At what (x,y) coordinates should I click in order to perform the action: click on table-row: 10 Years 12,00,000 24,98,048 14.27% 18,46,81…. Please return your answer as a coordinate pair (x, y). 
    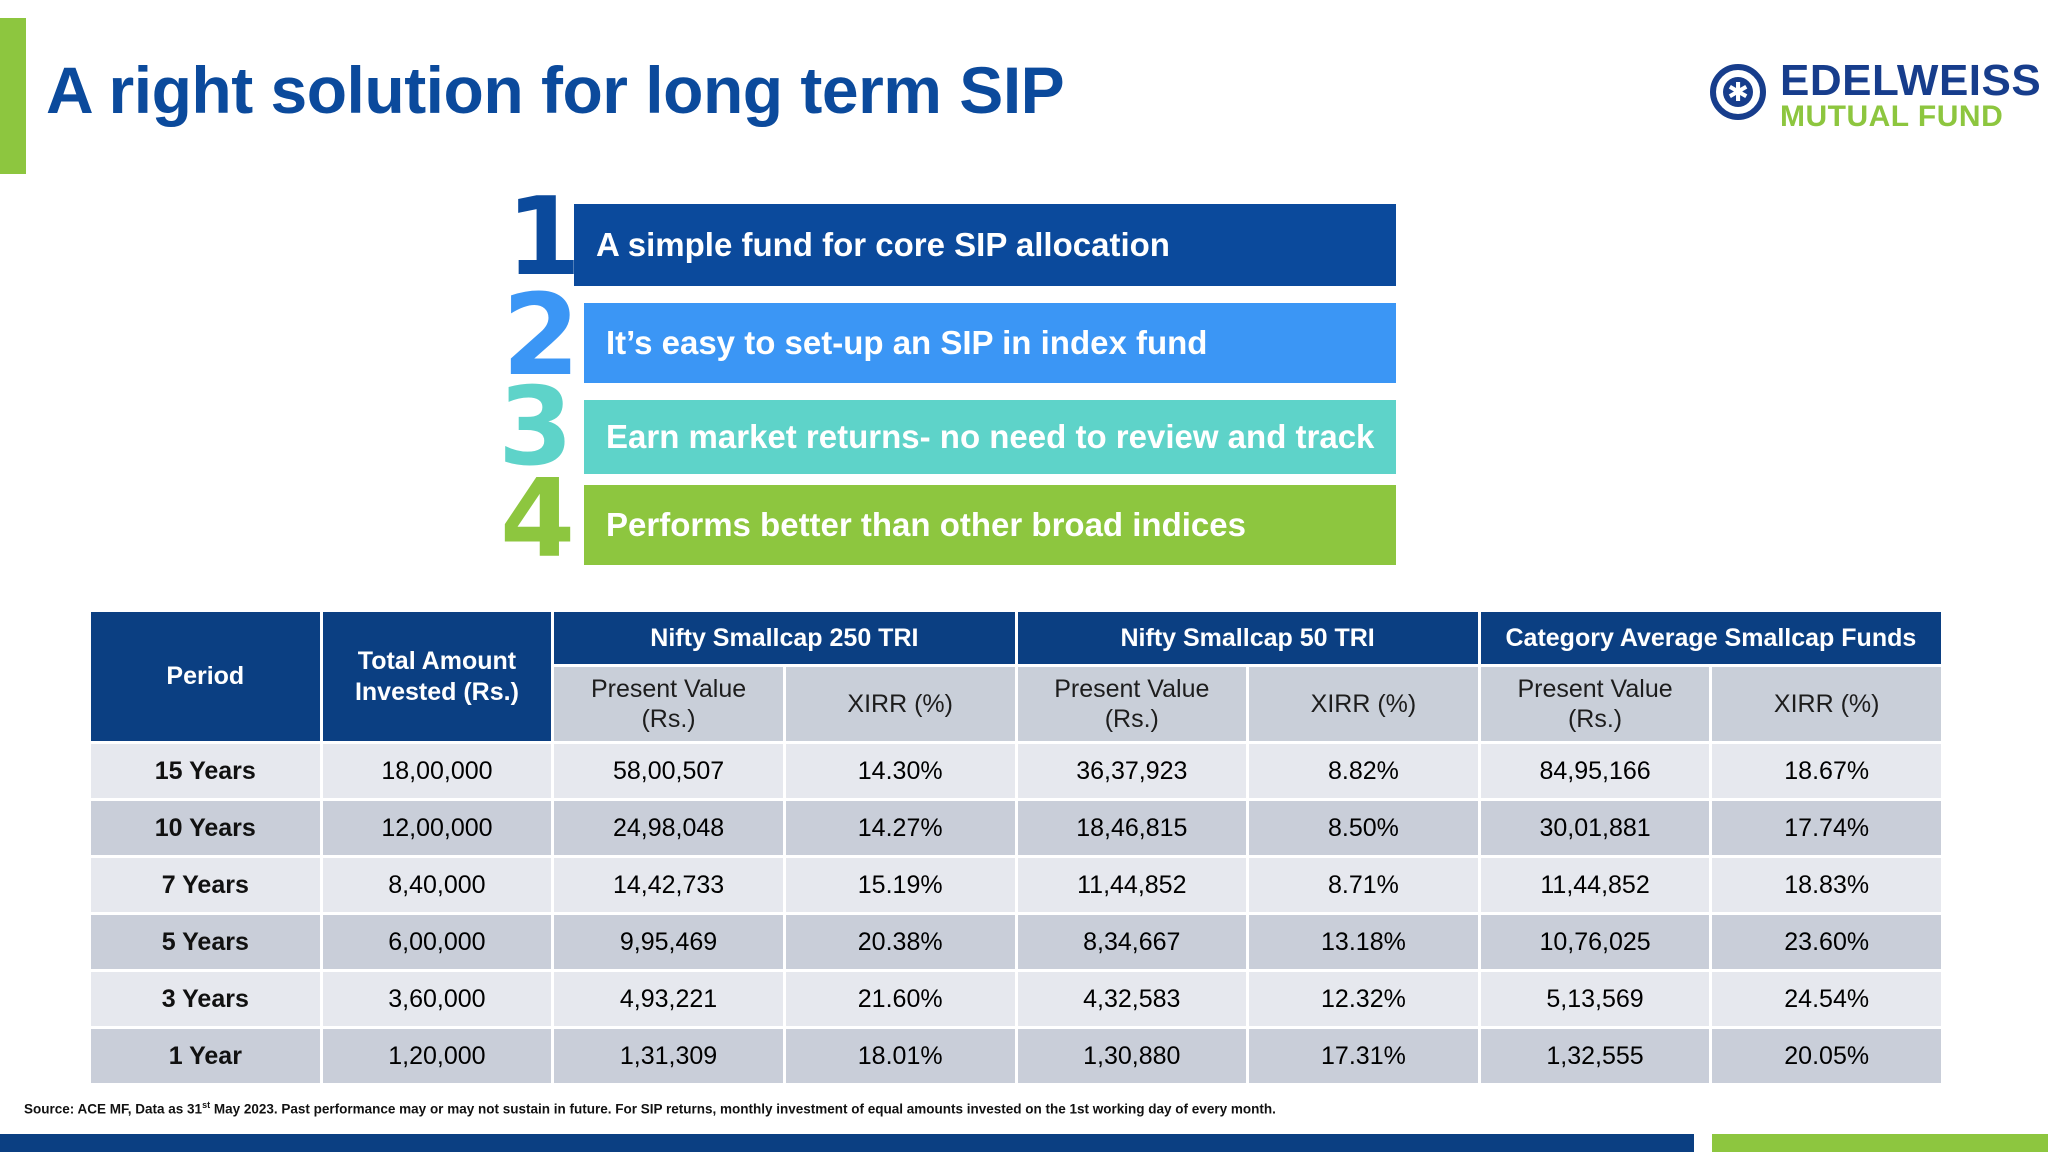
    Looking at the image, I should click on (1016, 828).